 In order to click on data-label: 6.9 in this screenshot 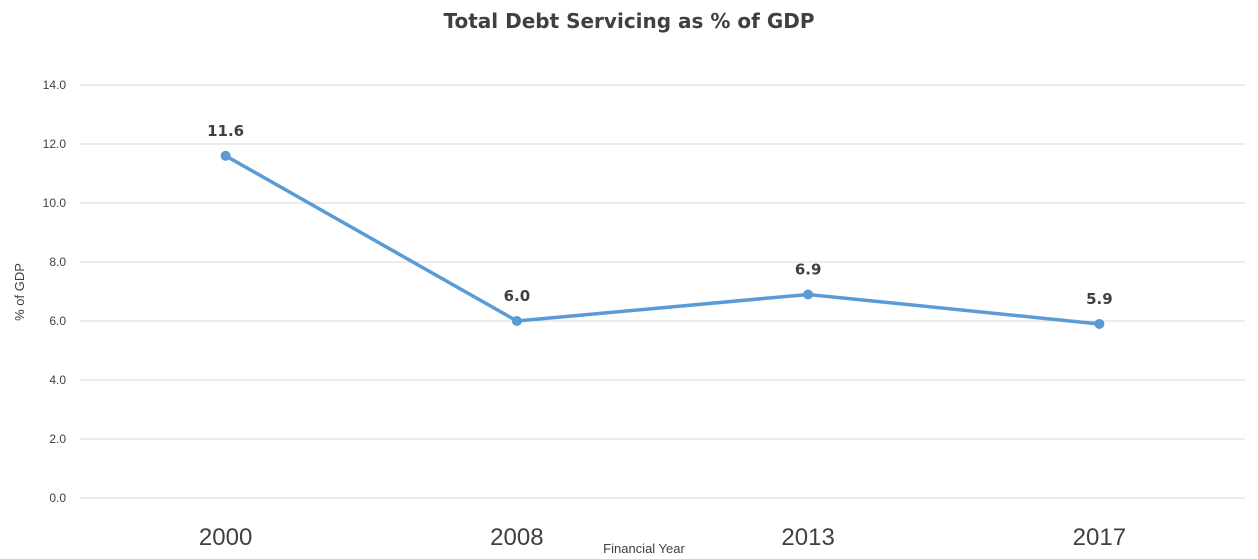, I will do `click(808, 269)`.